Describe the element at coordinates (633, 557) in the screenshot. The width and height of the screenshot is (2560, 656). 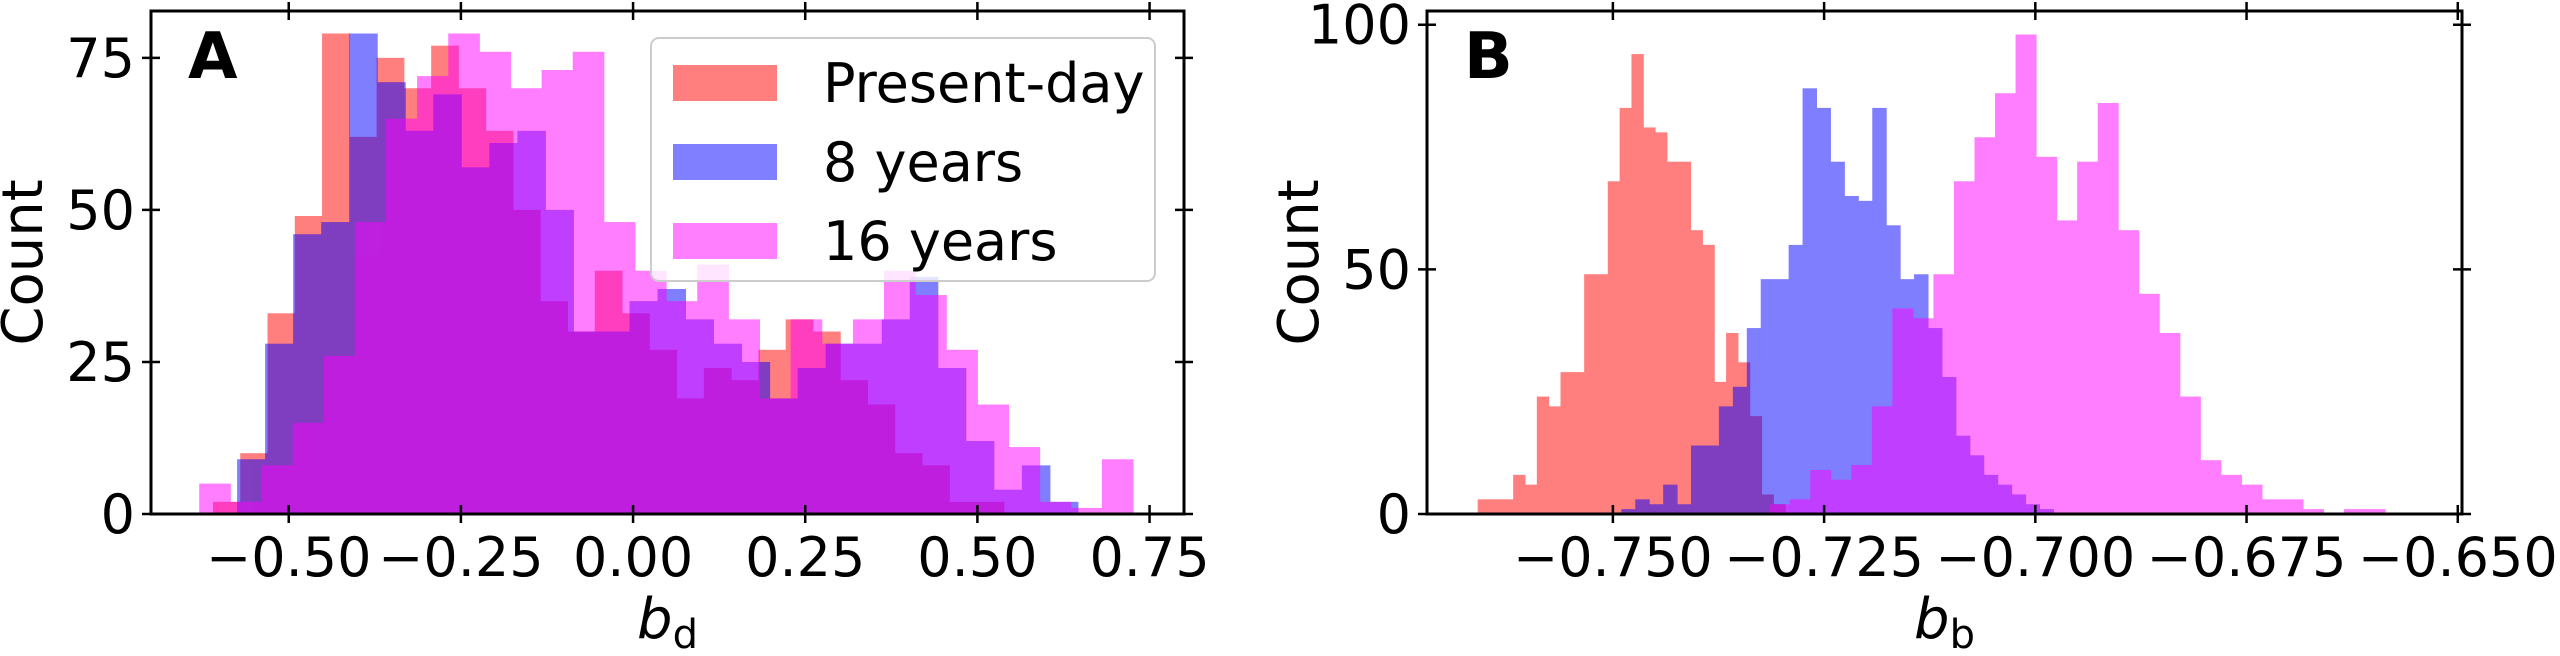
I see `x-tick-label: 0.00` at that location.